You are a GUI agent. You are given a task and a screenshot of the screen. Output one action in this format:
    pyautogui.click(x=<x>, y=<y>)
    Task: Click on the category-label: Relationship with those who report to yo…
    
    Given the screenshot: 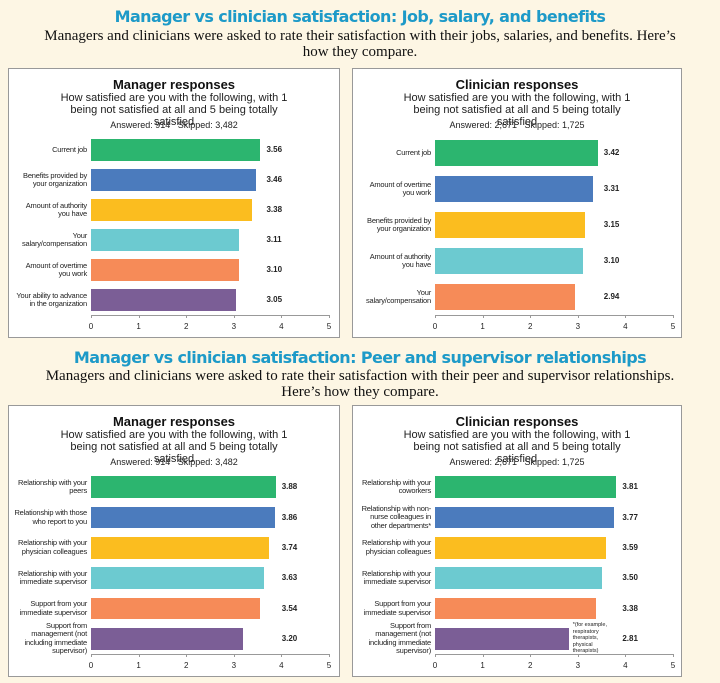 What is the action you would take?
    pyautogui.click(x=50, y=517)
    